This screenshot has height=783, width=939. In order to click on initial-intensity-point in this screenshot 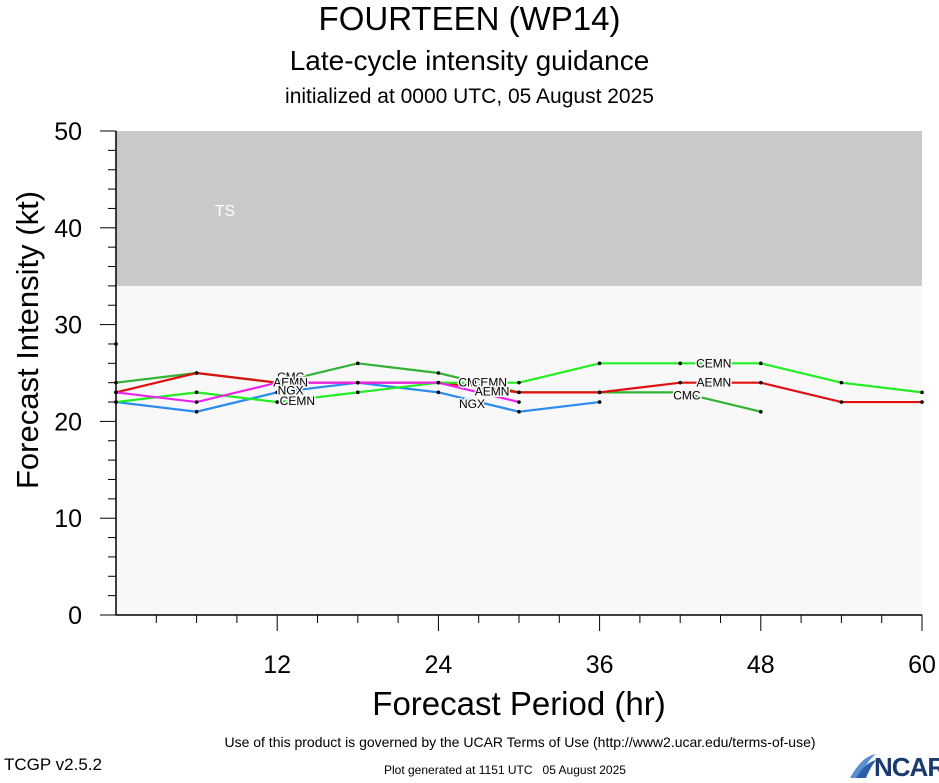, I will do `click(116, 344)`.